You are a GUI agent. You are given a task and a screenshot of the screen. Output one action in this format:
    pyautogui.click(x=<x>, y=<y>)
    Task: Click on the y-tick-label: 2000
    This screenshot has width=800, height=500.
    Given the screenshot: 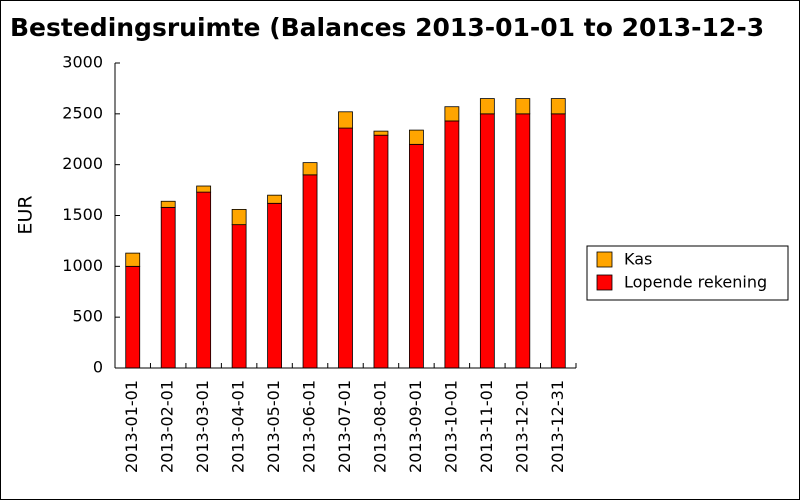 What is the action you would take?
    pyautogui.click(x=82, y=163)
    